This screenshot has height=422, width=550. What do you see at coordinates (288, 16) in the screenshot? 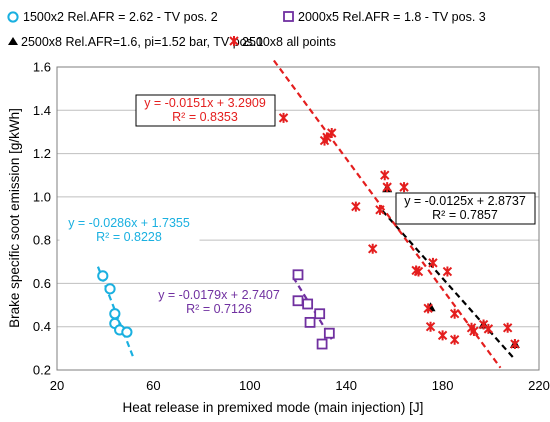
I see `legend-marker-square` at bounding box center [288, 16].